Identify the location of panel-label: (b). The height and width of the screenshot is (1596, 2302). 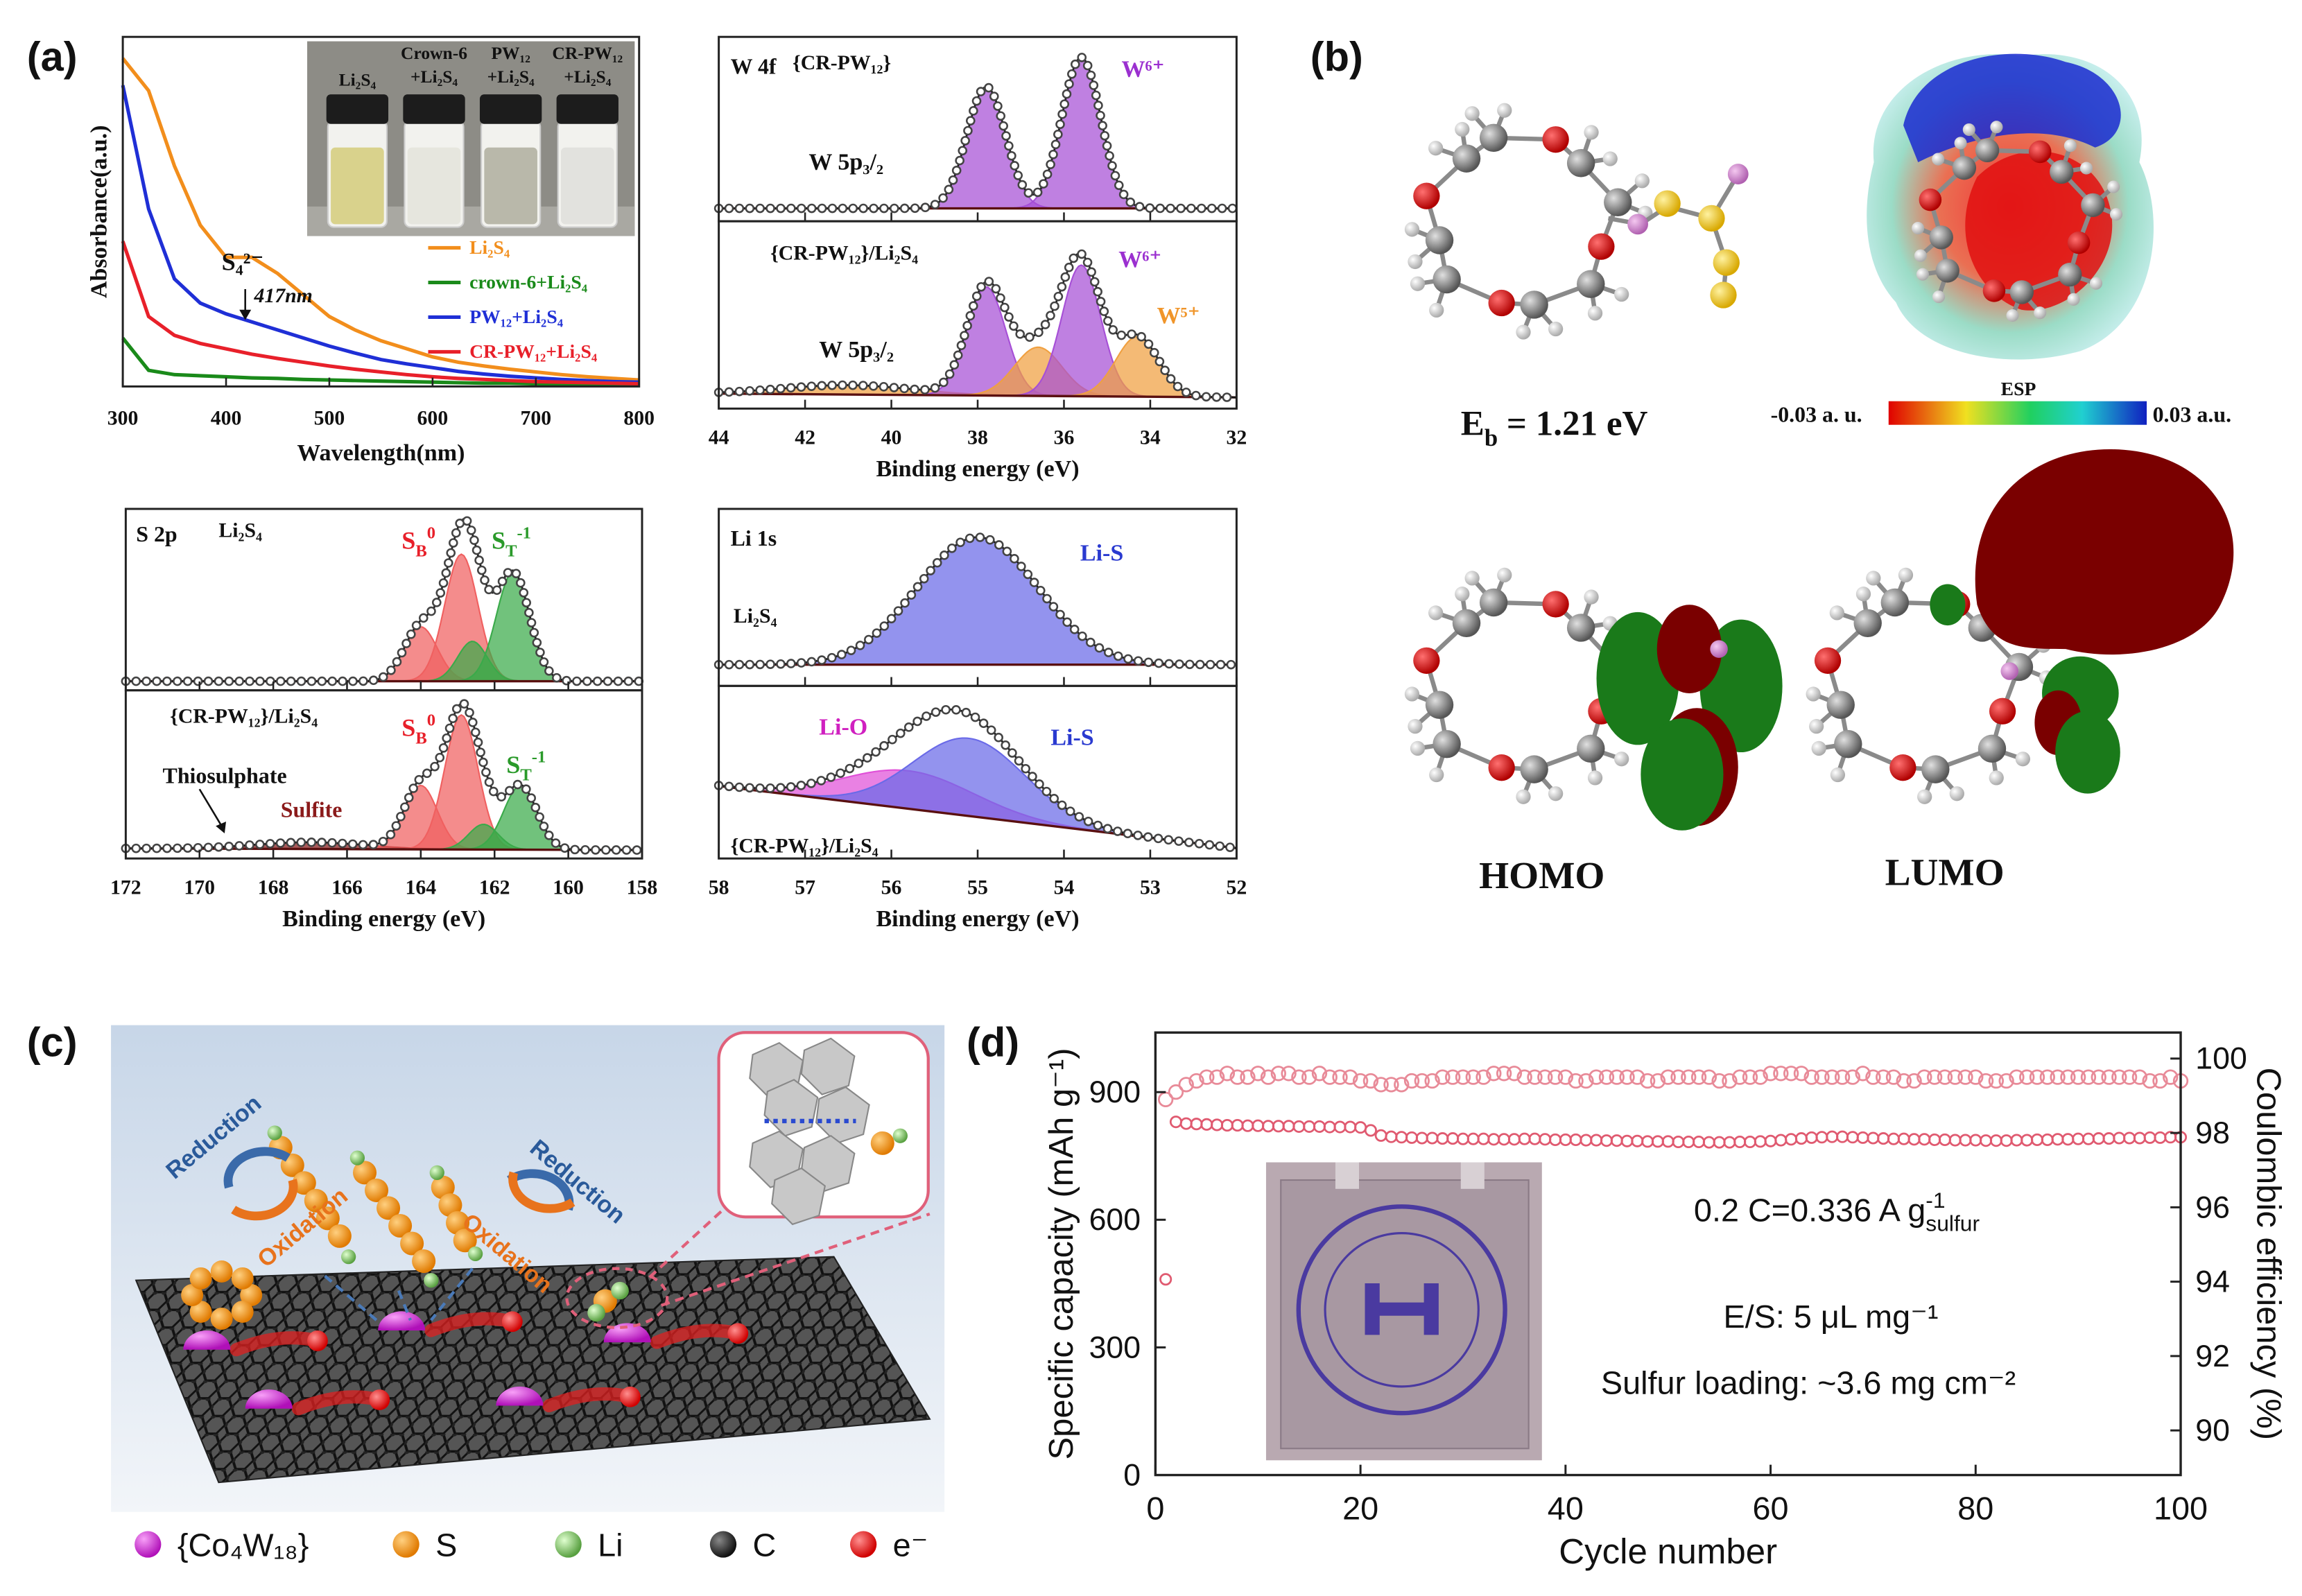
(1337, 56).